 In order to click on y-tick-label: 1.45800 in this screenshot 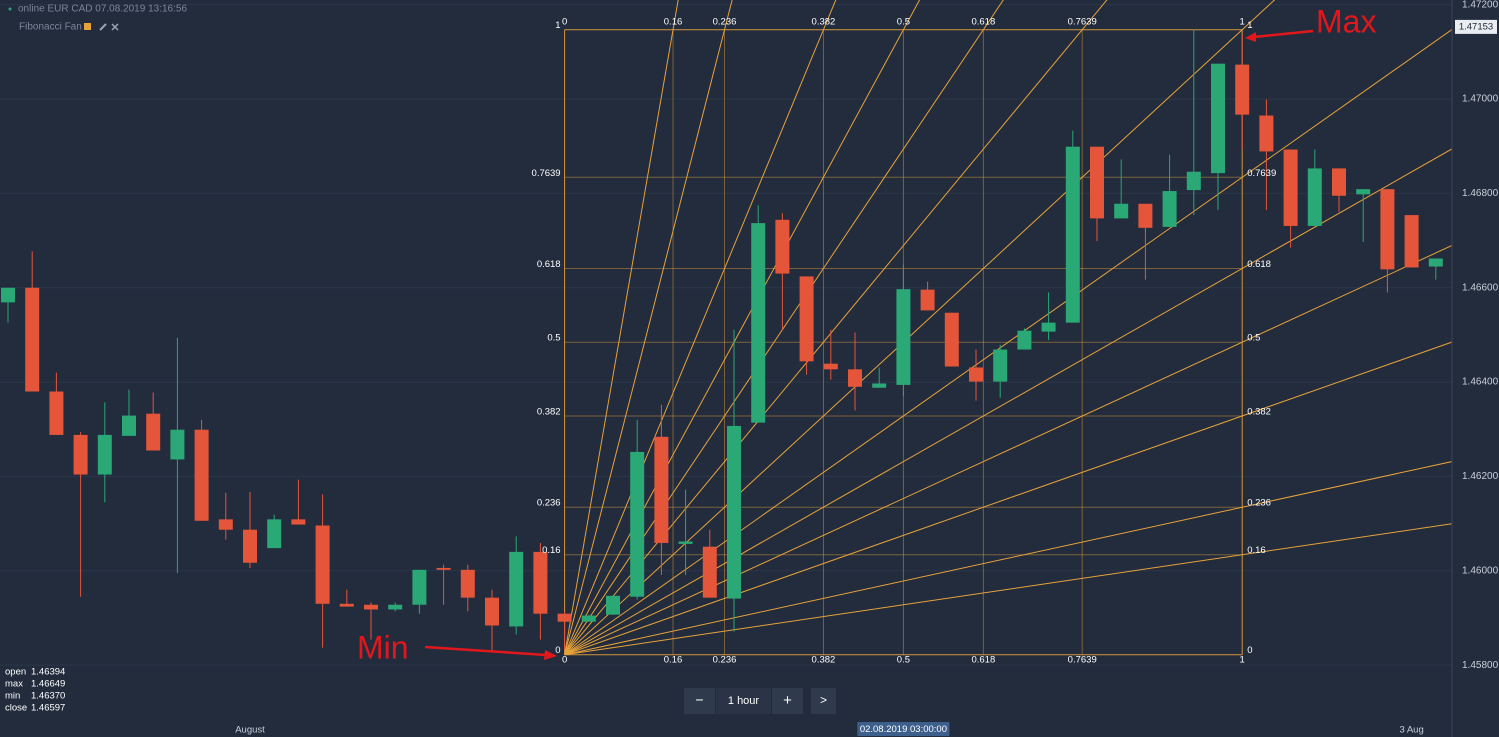, I will do `click(1480, 665)`.